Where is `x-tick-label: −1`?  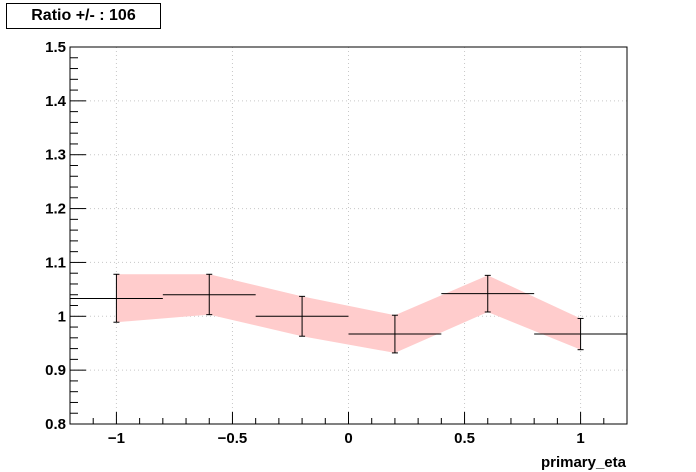 x-tick-label: −1 is located at coordinates (116, 438).